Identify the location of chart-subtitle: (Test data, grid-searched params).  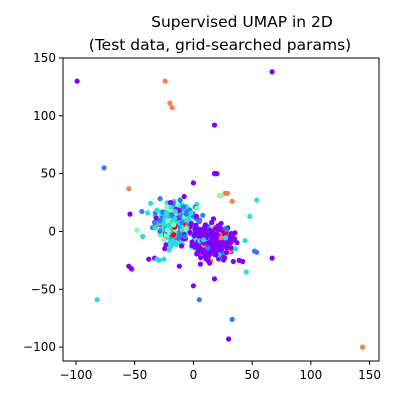
(220, 45).